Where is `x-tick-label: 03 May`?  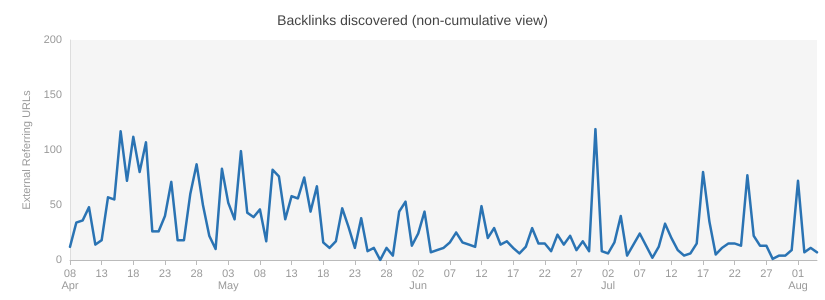
x-tick-label: 03 May is located at coordinates (229, 280).